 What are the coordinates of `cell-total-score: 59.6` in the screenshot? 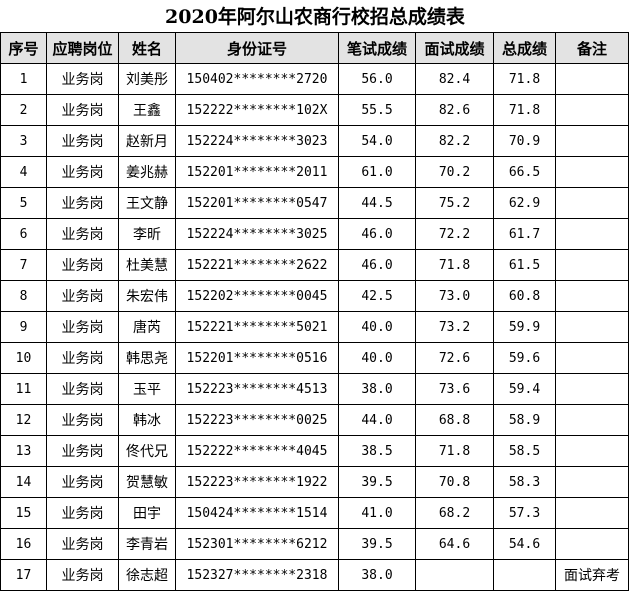 It's located at (524, 358).